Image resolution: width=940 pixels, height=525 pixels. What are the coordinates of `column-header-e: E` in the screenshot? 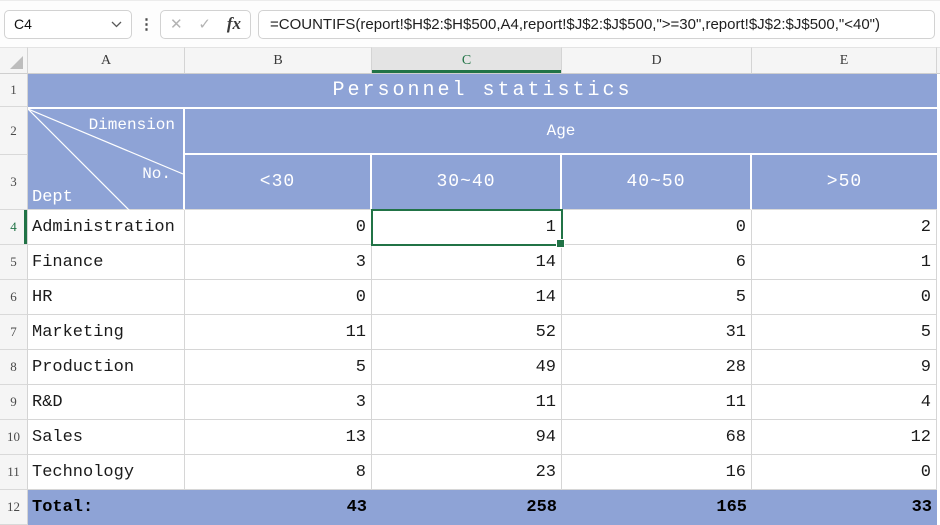 It's located at (844, 60).